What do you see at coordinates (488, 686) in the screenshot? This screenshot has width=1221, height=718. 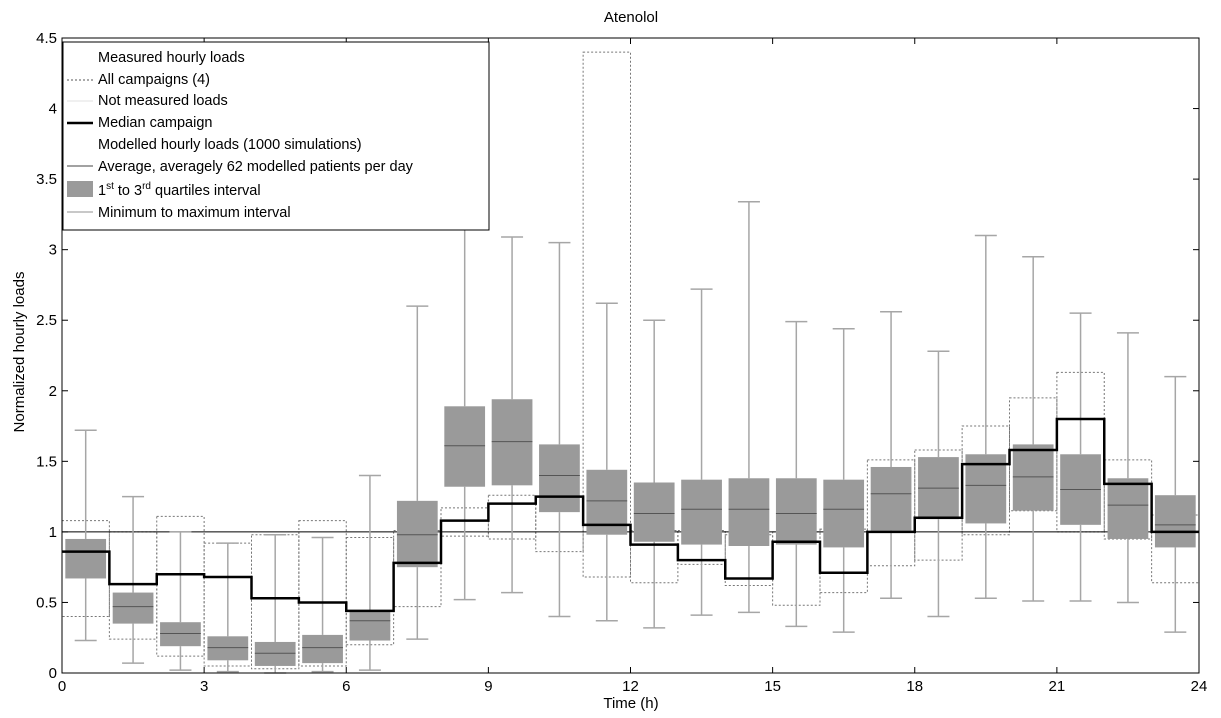 I see `x-tick-label-9: 9` at bounding box center [488, 686].